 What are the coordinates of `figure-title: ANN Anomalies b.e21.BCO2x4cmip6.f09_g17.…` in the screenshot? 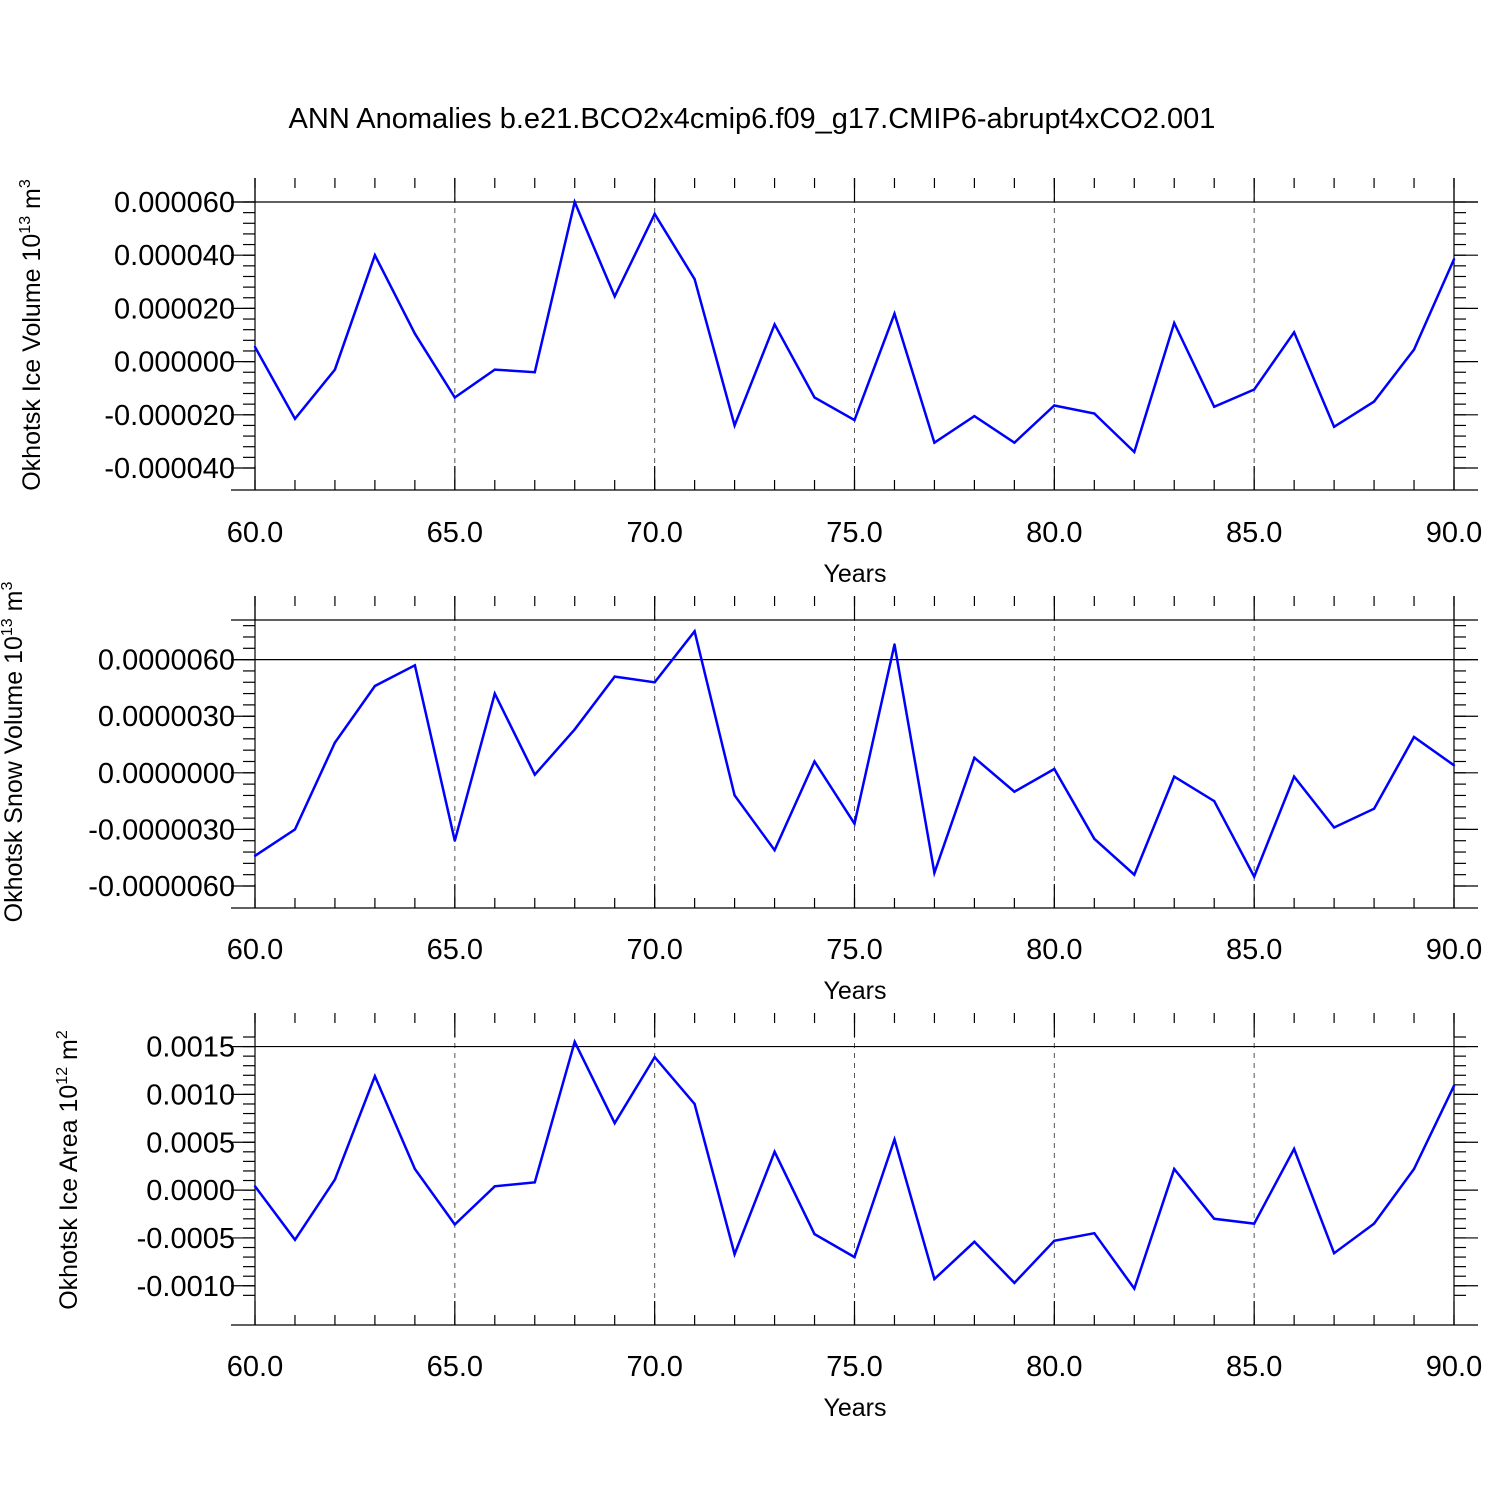 It's located at (752, 119).